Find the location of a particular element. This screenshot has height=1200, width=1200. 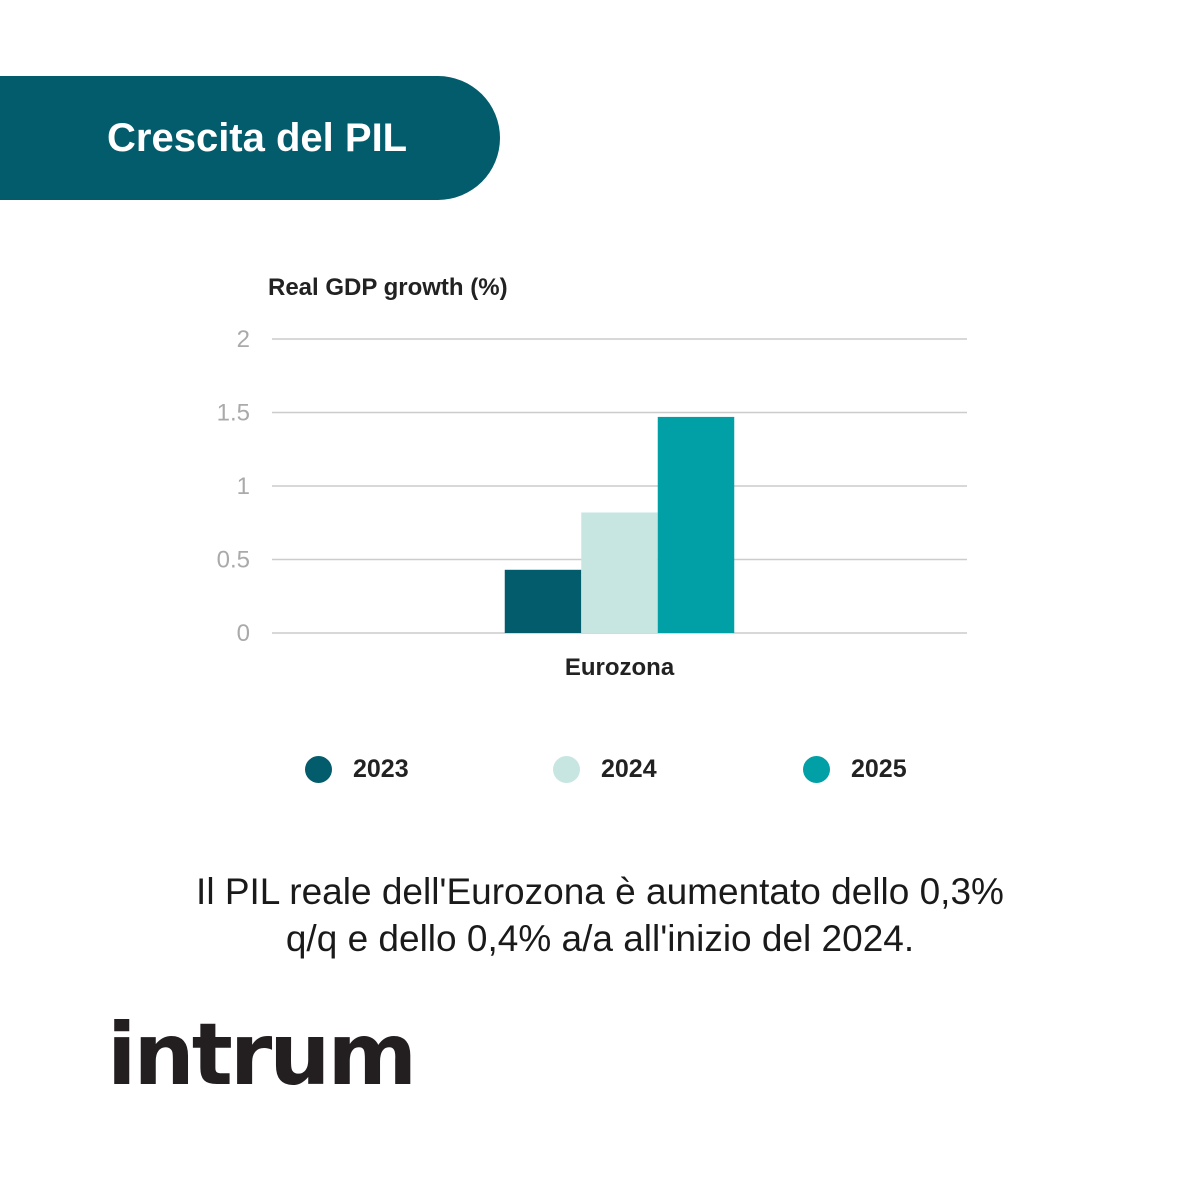

legend-label-2024: 2024 is located at coordinates (629, 768).